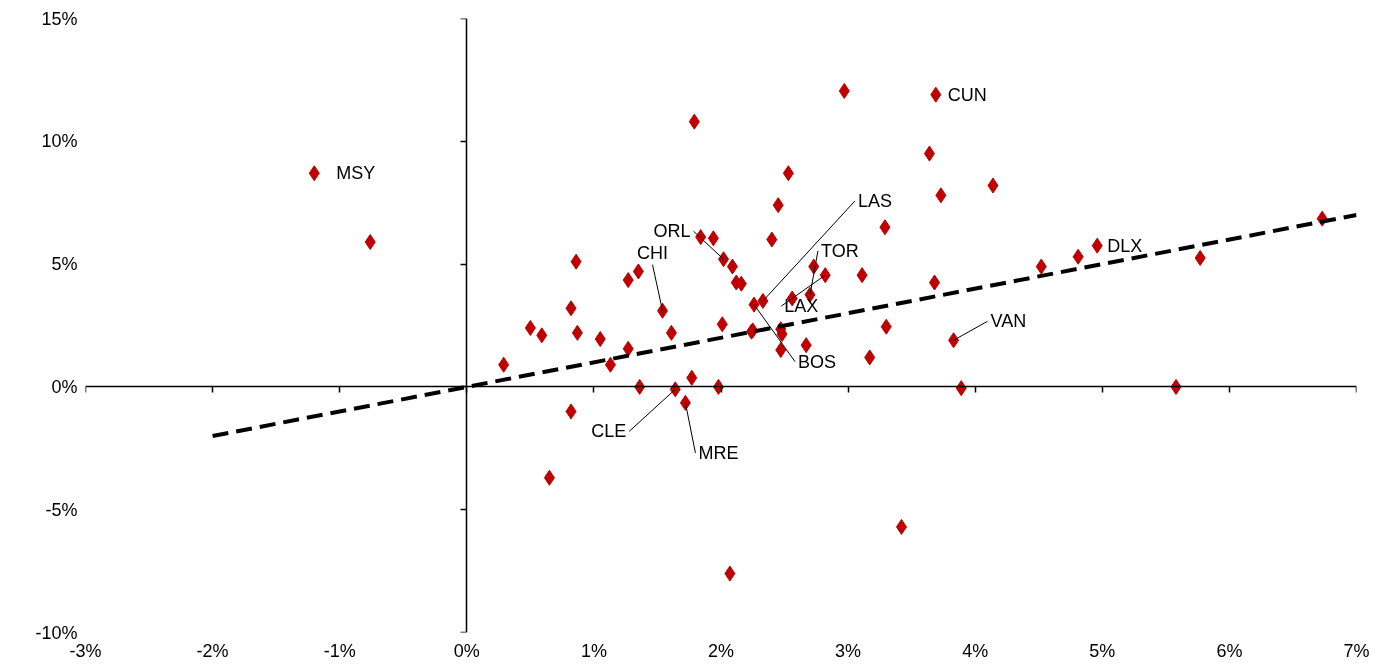  What do you see at coordinates (721, 650) in the screenshot?
I see `x-tick-label: 2%` at bounding box center [721, 650].